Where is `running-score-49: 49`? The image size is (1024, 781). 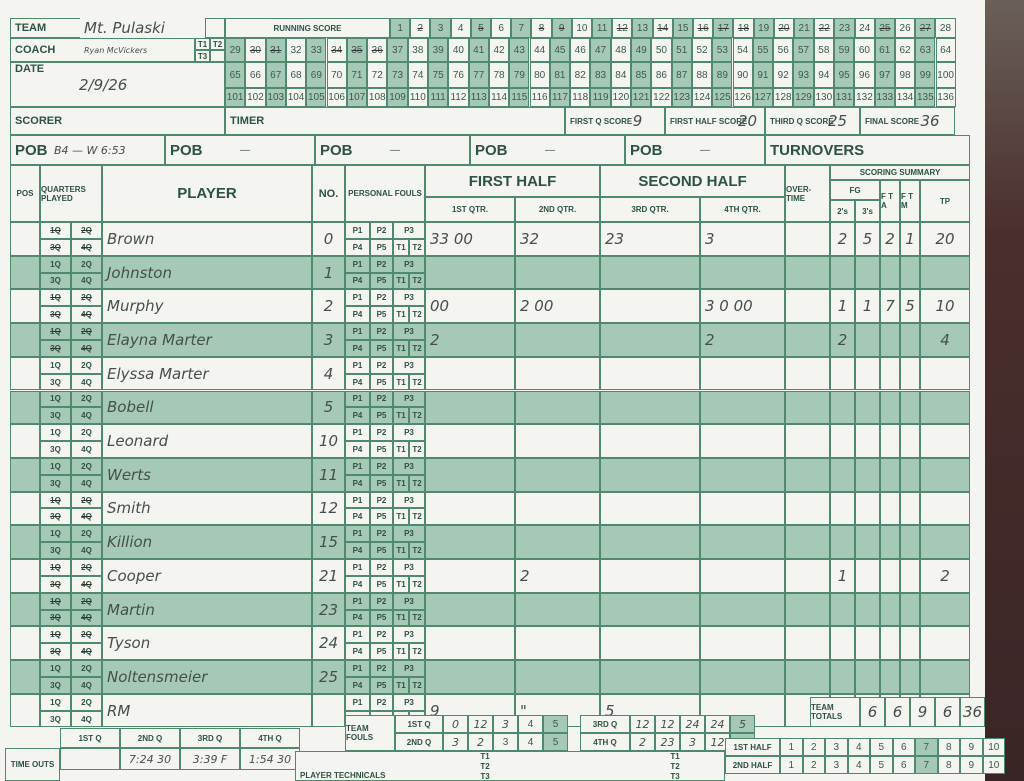 running-score-49: 49 is located at coordinates (641, 50).